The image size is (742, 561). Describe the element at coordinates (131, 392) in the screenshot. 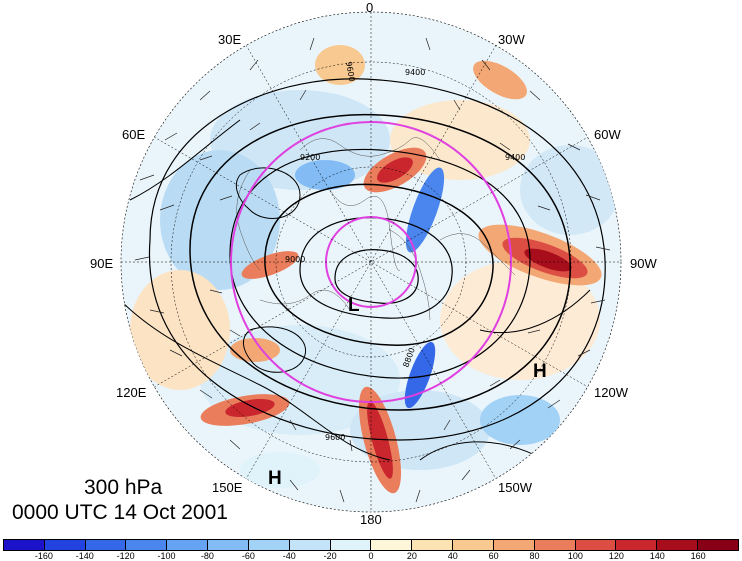

I see `lon-label-120e: 120E` at that location.